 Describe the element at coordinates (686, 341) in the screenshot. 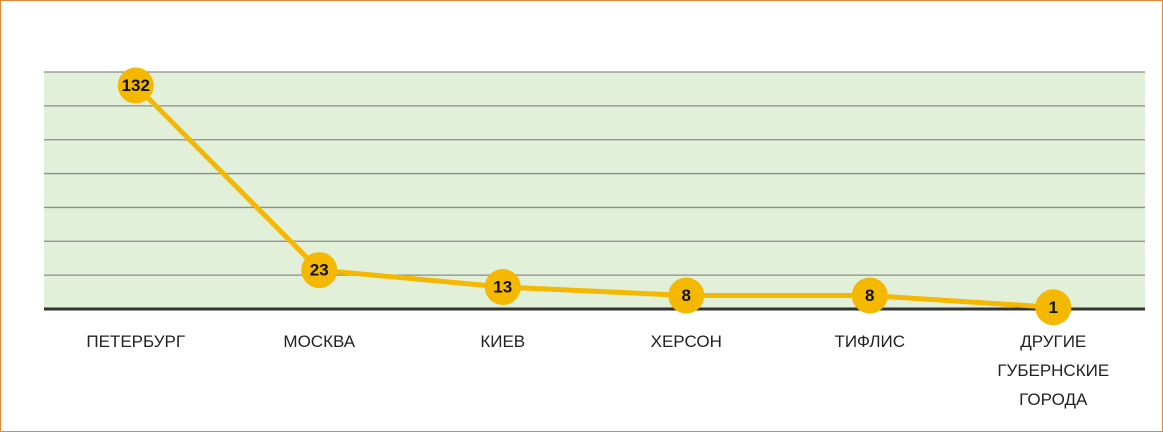

I see `x-tick-label: ХЕРСОН` at that location.